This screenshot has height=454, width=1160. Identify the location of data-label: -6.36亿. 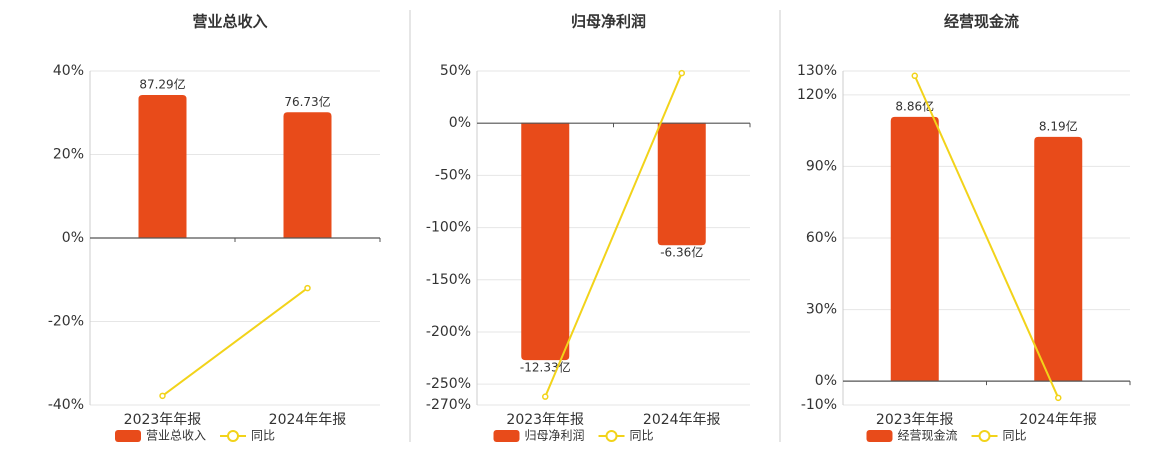
(681, 252).